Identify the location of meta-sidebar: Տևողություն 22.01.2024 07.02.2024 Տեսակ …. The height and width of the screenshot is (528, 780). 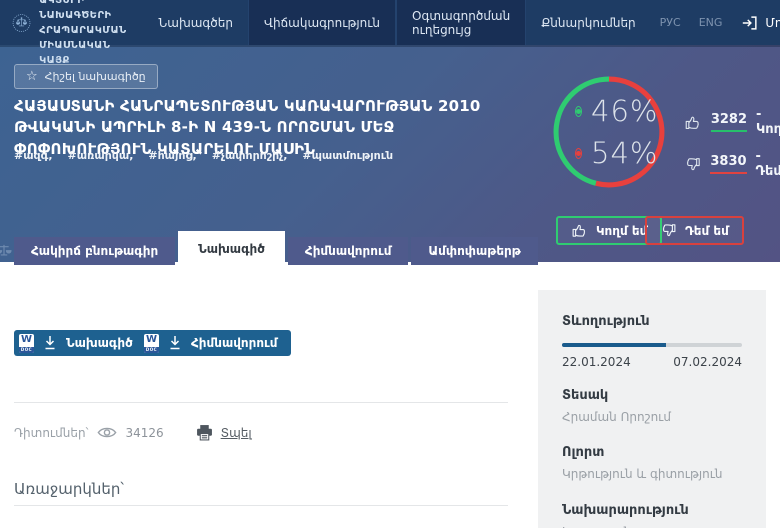
(652, 409).